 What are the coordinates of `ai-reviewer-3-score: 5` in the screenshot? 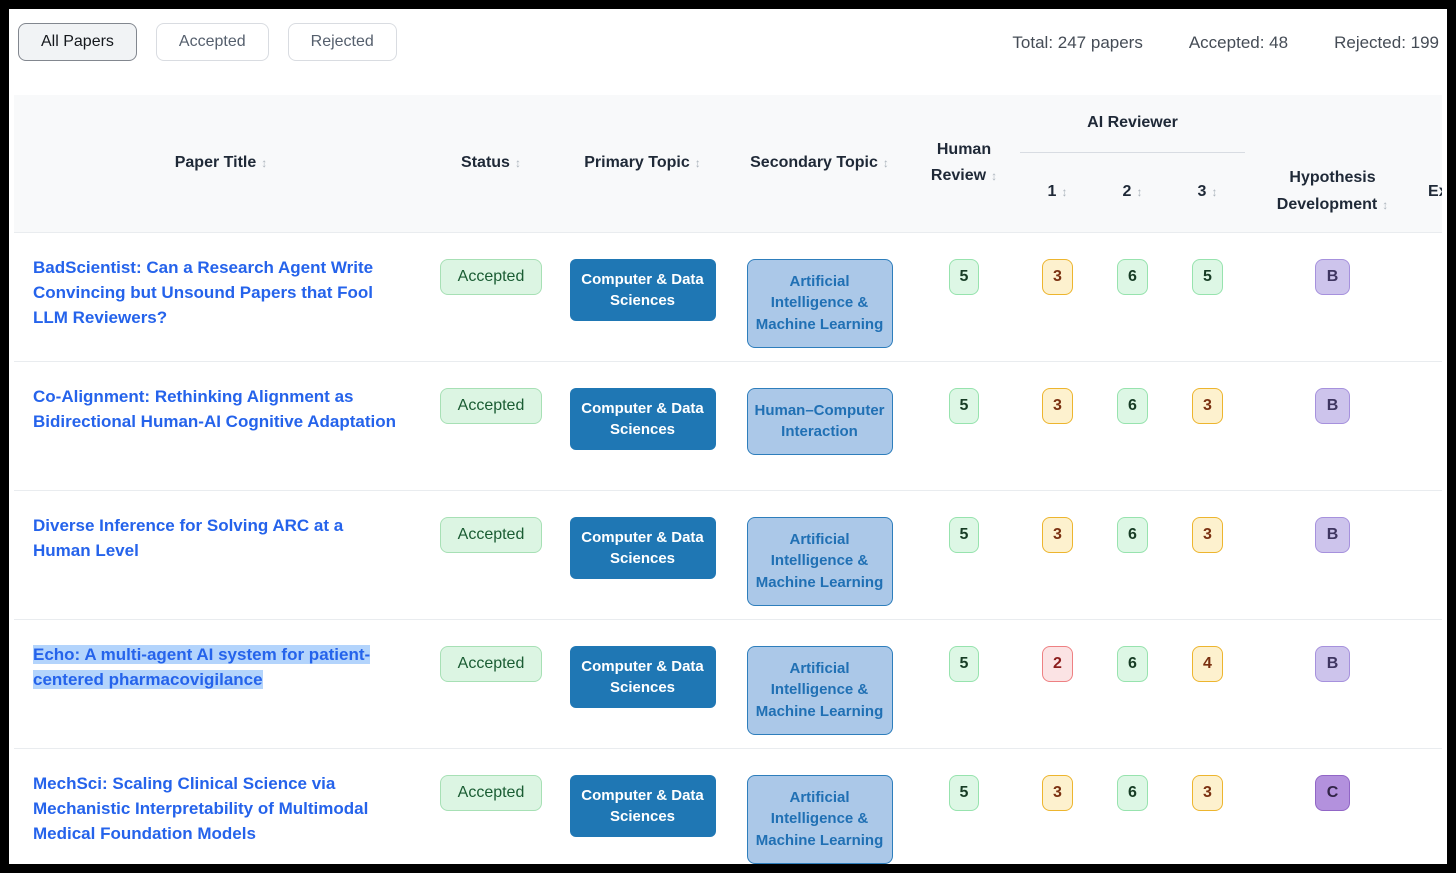 It's located at (1207, 276).